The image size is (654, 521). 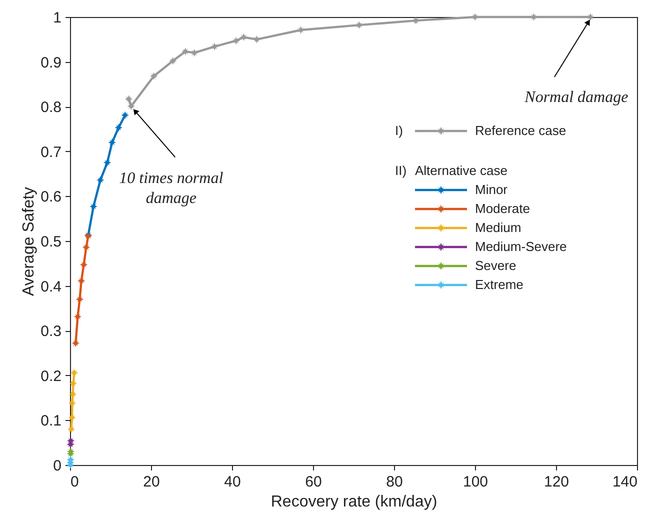 I want to click on y-tick-label: 0.8, so click(x=51, y=107).